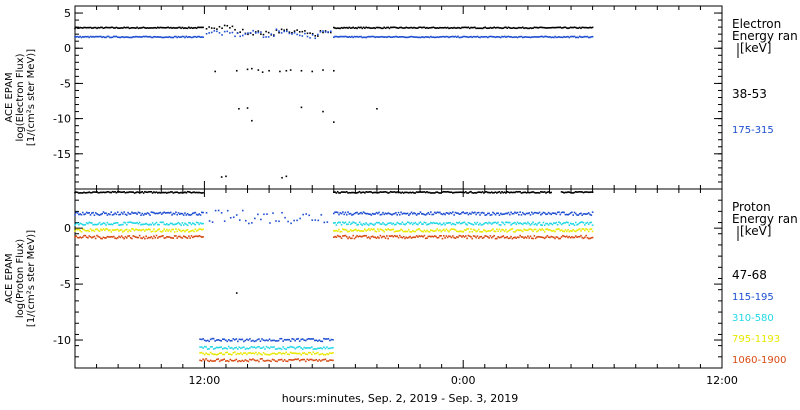 The width and height of the screenshot is (800, 410). I want to click on y-axis-title: log(Proton Flux), so click(20, 278).